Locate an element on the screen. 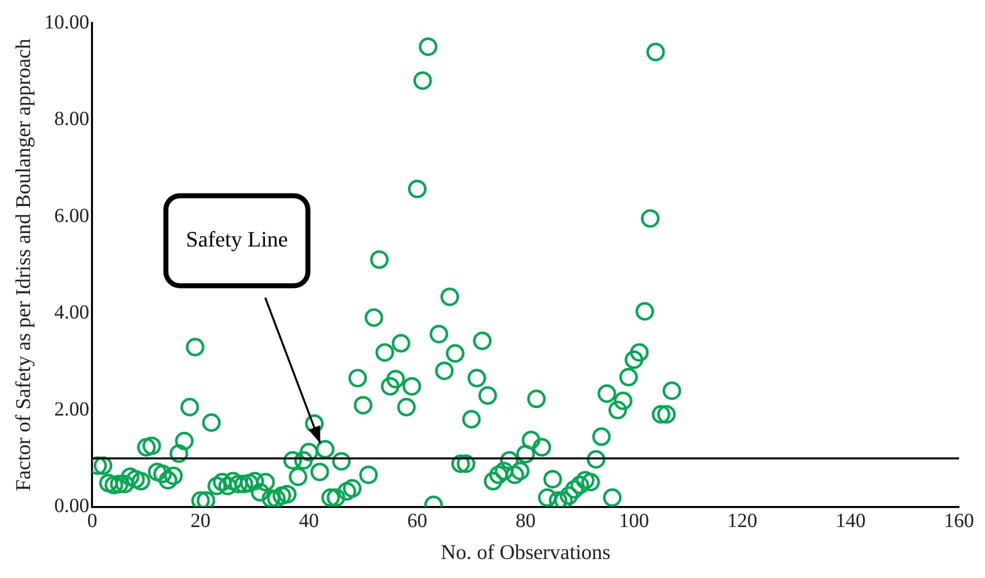  x-axis-title: No. of Observations is located at coordinates (525, 552).